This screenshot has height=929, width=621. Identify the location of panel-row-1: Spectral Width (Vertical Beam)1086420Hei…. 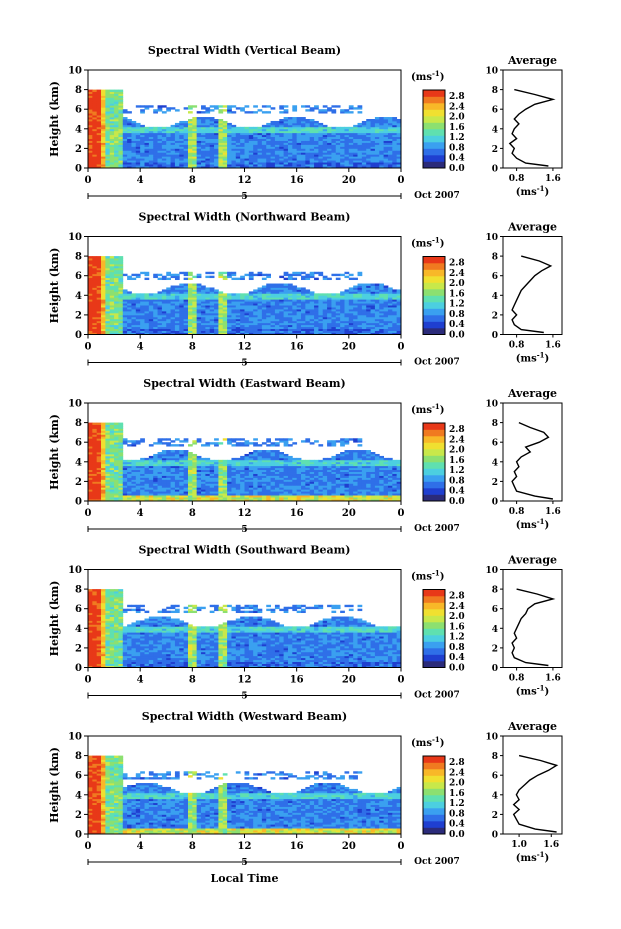
(305, 123).